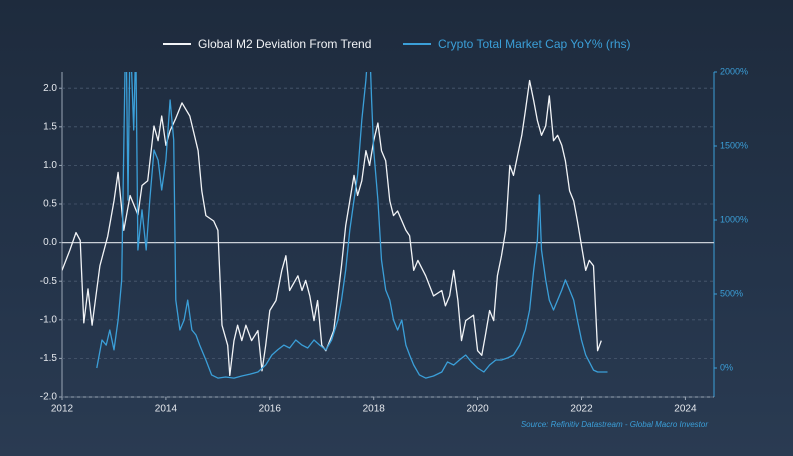 This screenshot has width=793, height=456. Describe the element at coordinates (284, 44) in the screenshot. I see `legend-label: Global M2 Deviation From Trend` at that location.